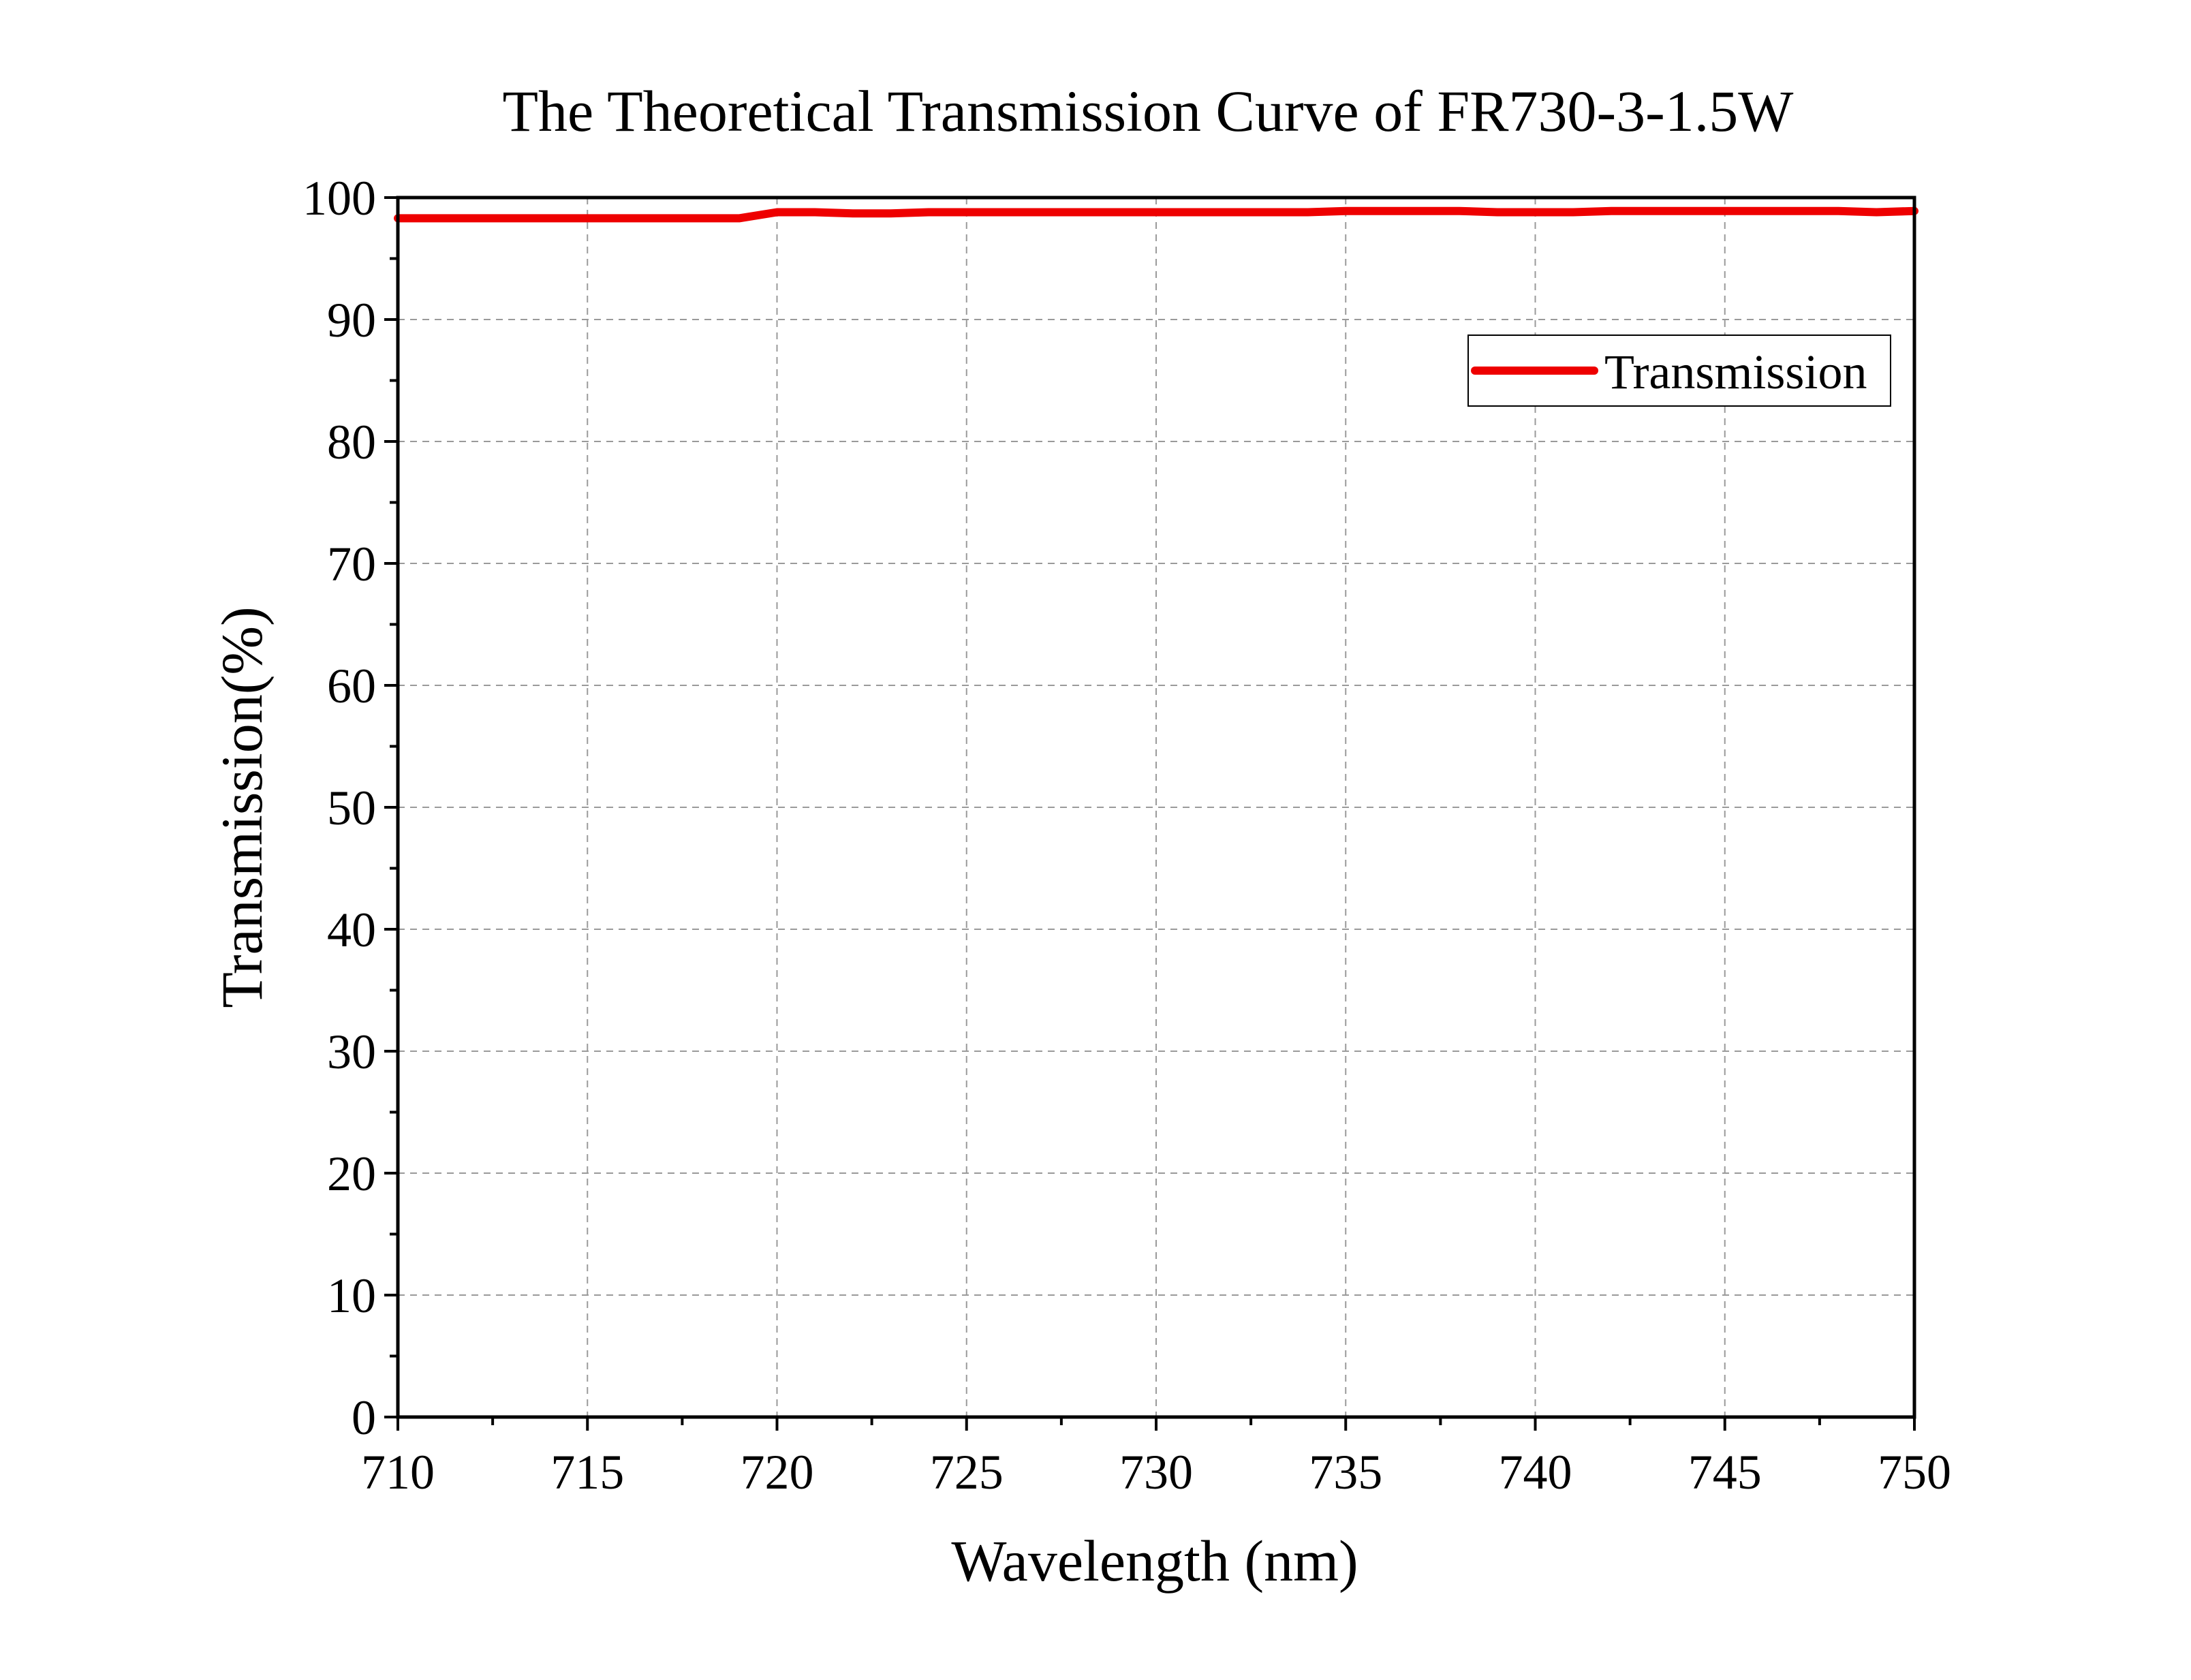  Describe the element at coordinates (398, 1472) in the screenshot. I see `x-tick-label: 710` at that location.